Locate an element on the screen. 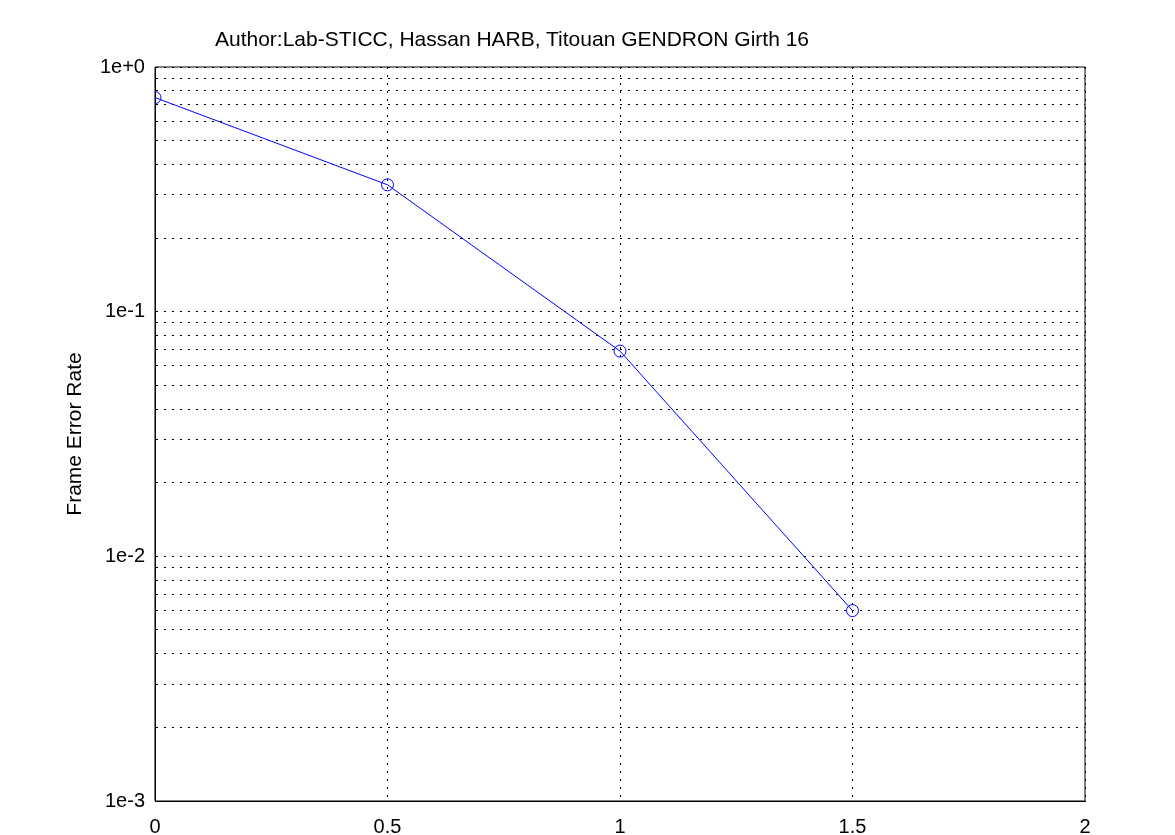 The height and width of the screenshot is (835, 1175). y-axis-title: Frame Error Rate is located at coordinates (73, 434).